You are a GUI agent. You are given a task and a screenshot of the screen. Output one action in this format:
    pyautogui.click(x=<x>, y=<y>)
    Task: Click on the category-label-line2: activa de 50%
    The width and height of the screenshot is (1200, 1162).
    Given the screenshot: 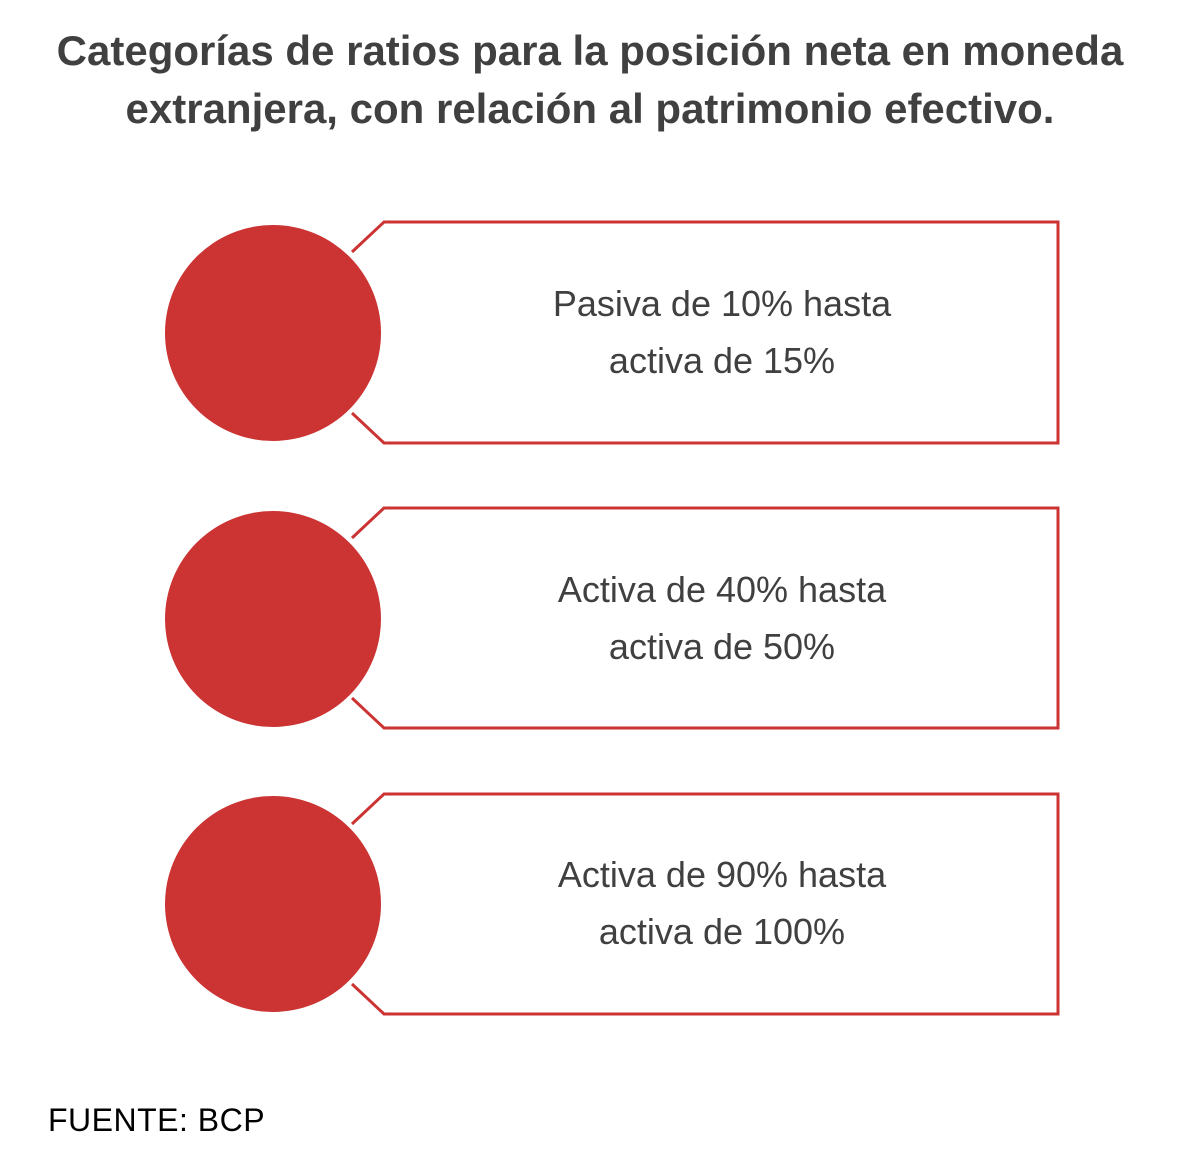 What is the action you would take?
    pyautogui.click(x=722, y=646)
    